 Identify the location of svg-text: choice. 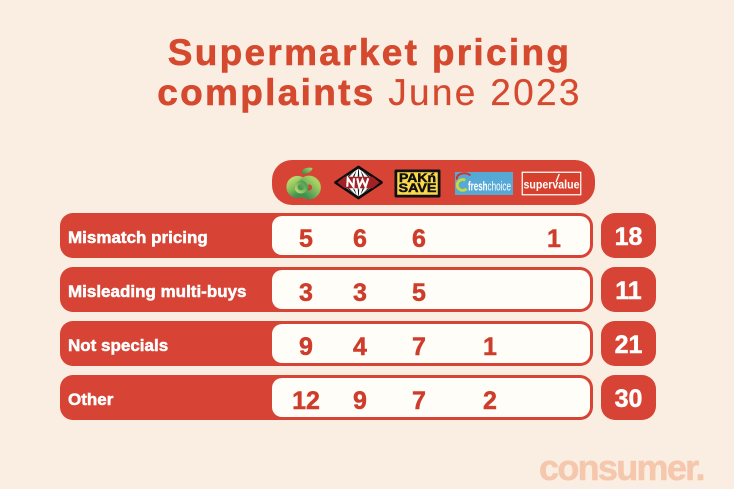
(500, 187).